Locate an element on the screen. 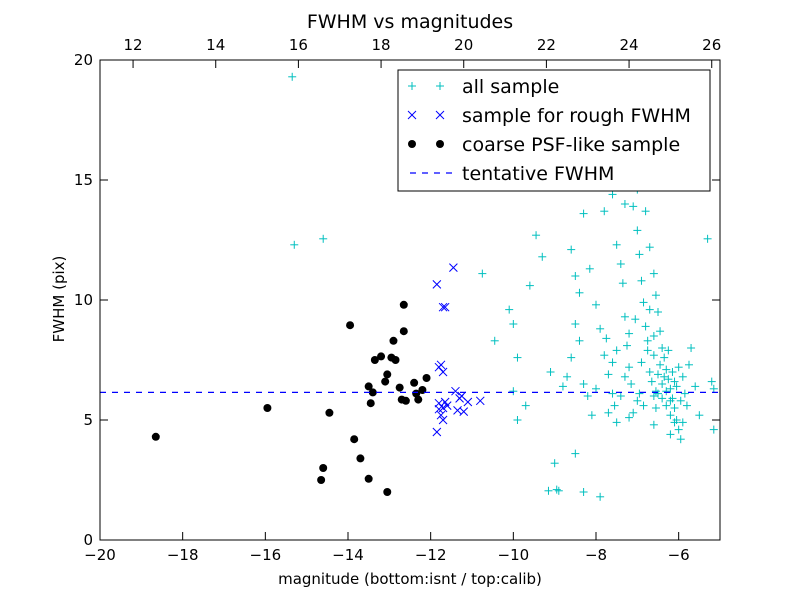 This screenshot has width=800, height=600. x-tick-label: −20 is located at coordinates (100, 555).